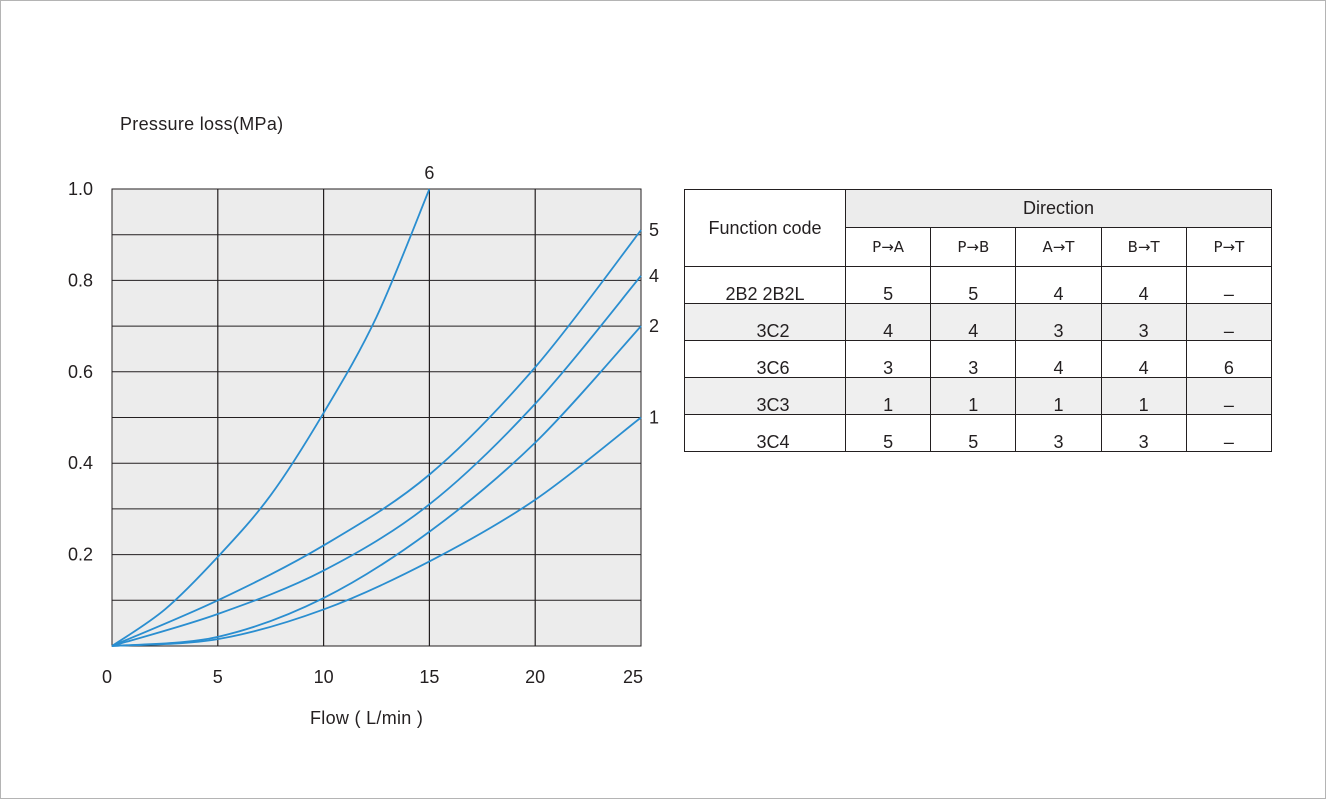 The image size is (1326, 799). What do you see at coordinates (80, 555) in the screenshot?
I see `y-tick-label: 0.2` at bounding box center [80, 555].